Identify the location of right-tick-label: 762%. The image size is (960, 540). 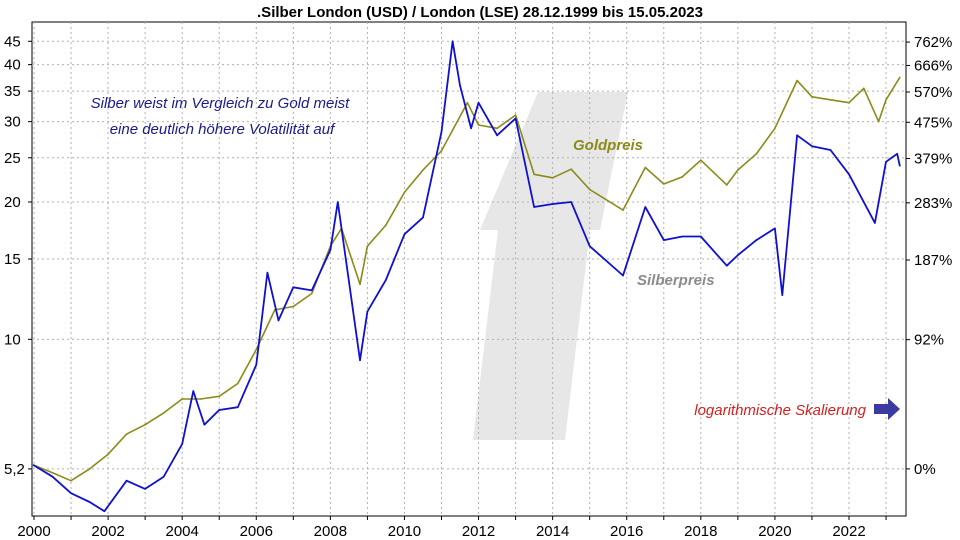
(933, 42).